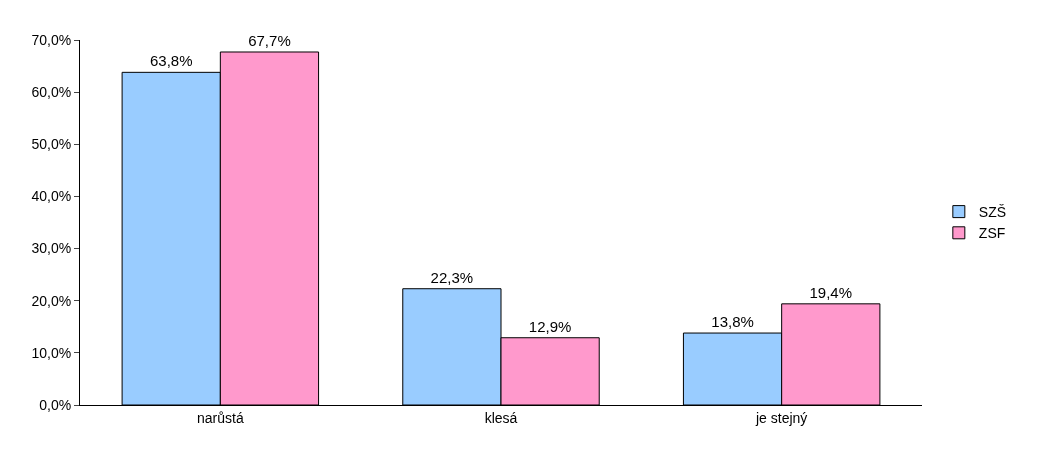 The height and width of the screenshot is (450, 1062). What do you see at coordinates (452, 277) in the screenshot?
I see `data-label: 22,3%` at bounding box center [452, 277].